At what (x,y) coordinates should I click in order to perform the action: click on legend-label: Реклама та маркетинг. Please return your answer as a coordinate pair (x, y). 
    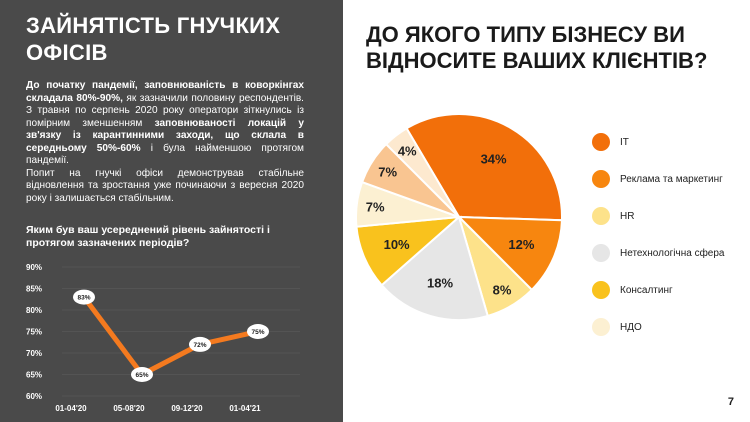
    Looking at the image, I should click on (671, 179).